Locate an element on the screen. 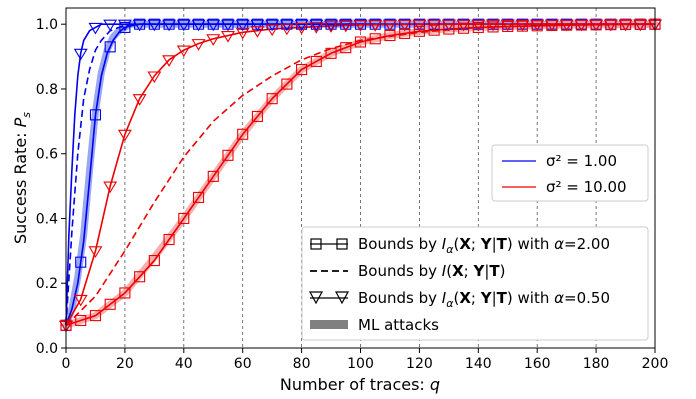  style-legend-swatch-ml is located at coordinates (329, 324).